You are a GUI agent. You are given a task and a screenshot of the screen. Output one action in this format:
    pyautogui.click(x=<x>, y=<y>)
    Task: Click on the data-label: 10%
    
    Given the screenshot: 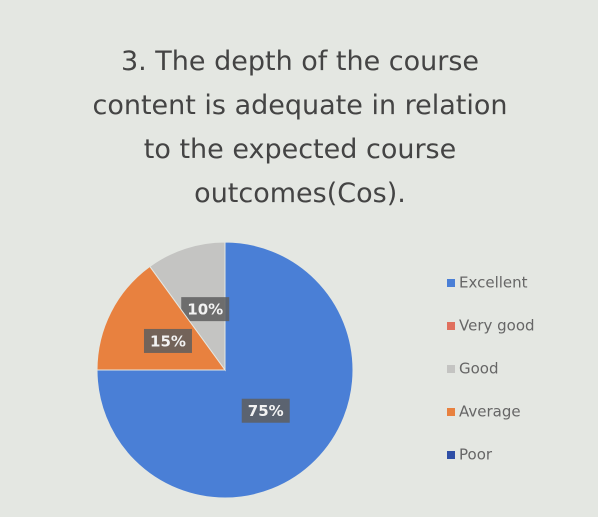 What is the action you would take?
    pyautogui.click(x=205, y=310)
    